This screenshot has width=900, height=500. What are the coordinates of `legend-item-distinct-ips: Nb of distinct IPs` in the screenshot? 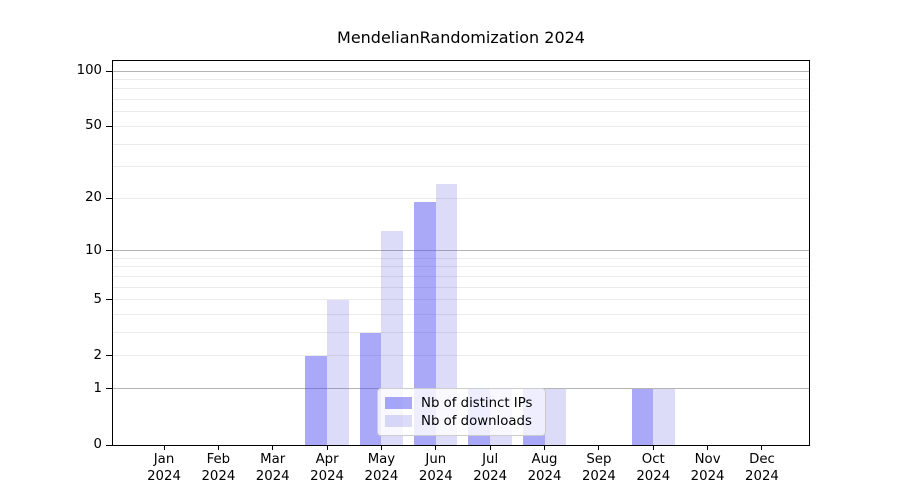 It's located at (465, 403).